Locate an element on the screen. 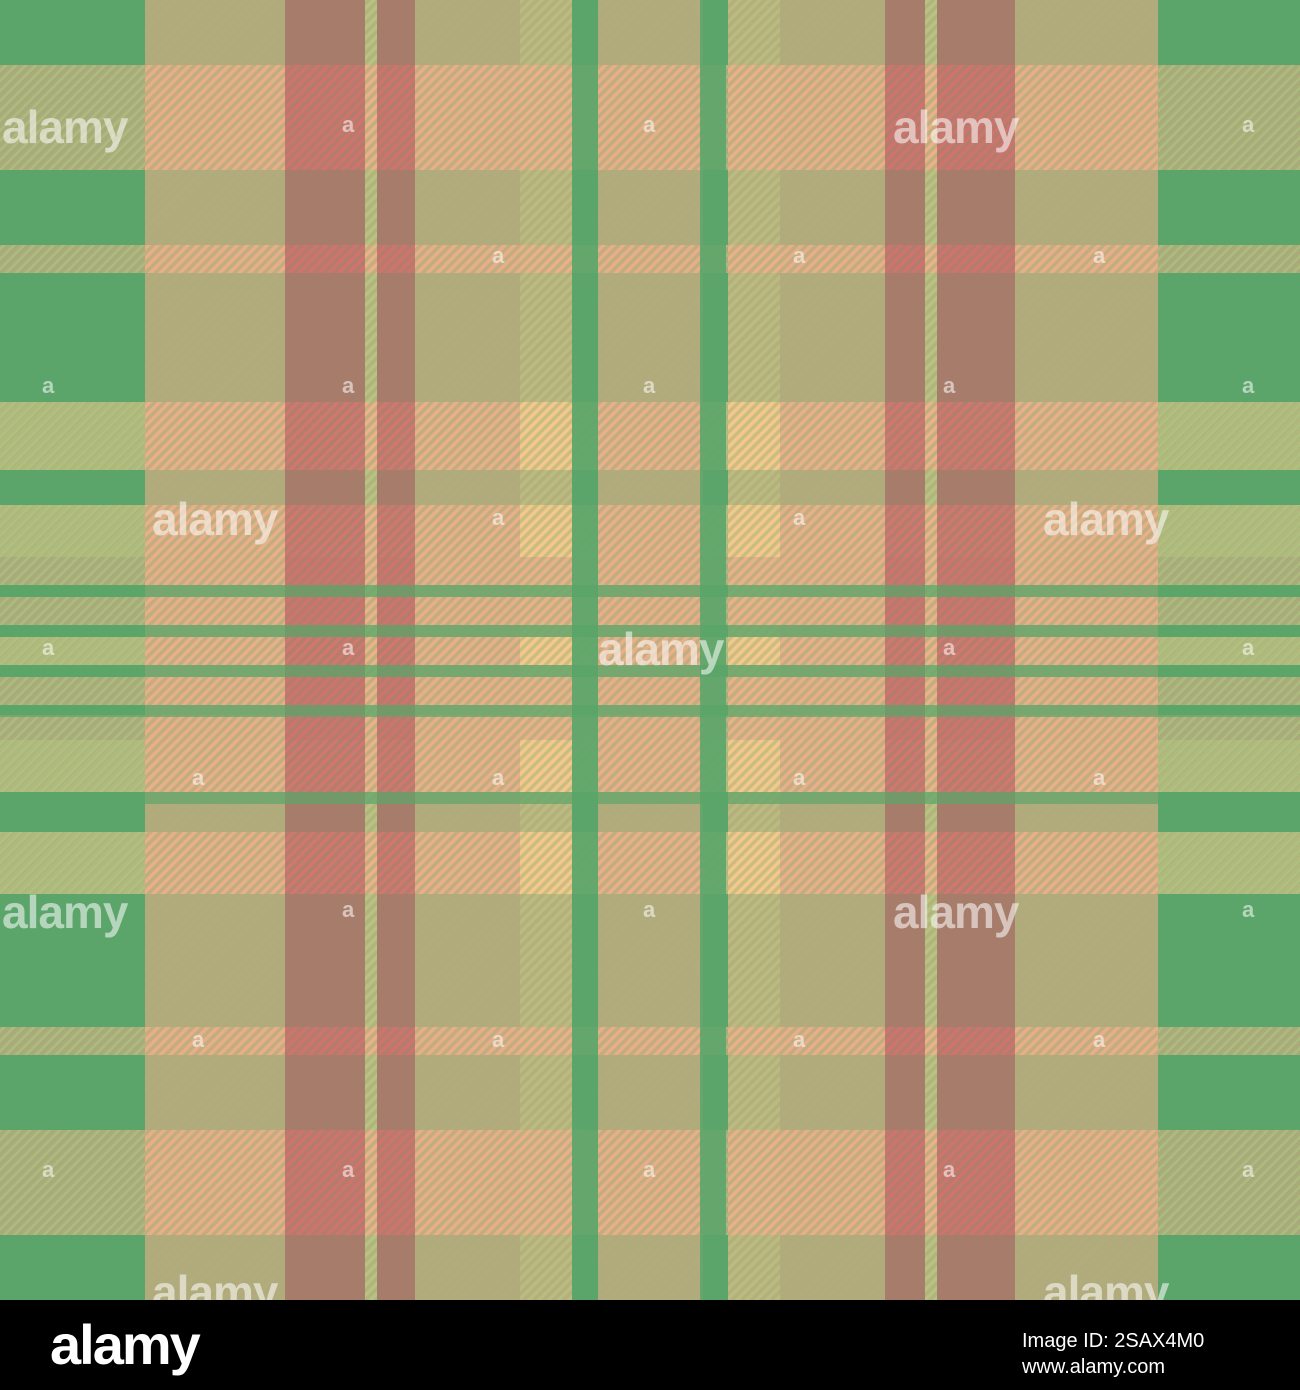 Image resolution: width=1300 pixels, height=1390 pixels. image-id-label: Image ID: 2SAX4M0 is located at coordinates (1113, 1341).